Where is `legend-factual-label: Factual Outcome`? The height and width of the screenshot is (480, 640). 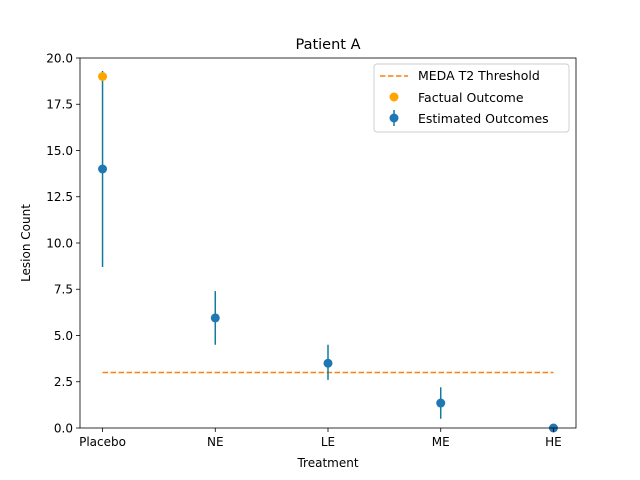
legend-factual-label: Factual Outcome is located at coordinates (471, 97).